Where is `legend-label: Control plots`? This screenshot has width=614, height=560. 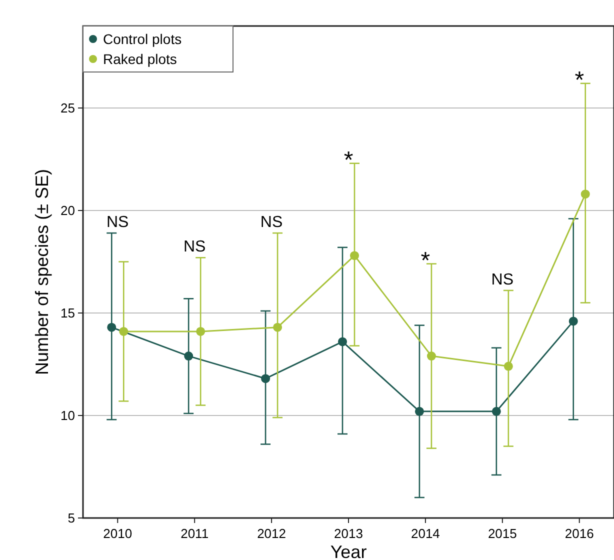 legend-label: Control plots is located at coordinates (142, 38).